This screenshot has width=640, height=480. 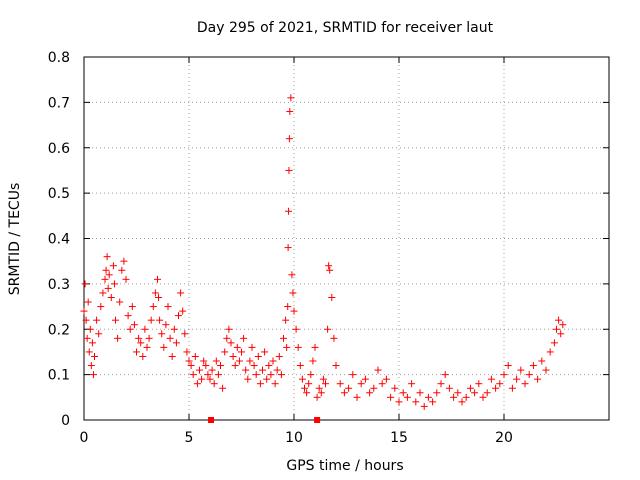 What do you see at coordinates (65, 421) in the screenshot?
I see `y-tick-label: 0` at bounding box center [65, 421].